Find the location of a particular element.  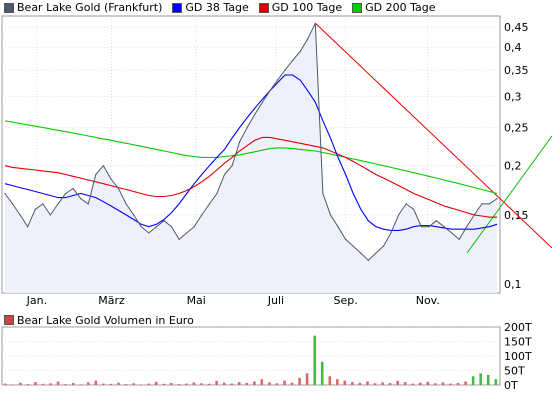

legend-item-gd200: GD 200 Tage is located at coordinates (394, 7).